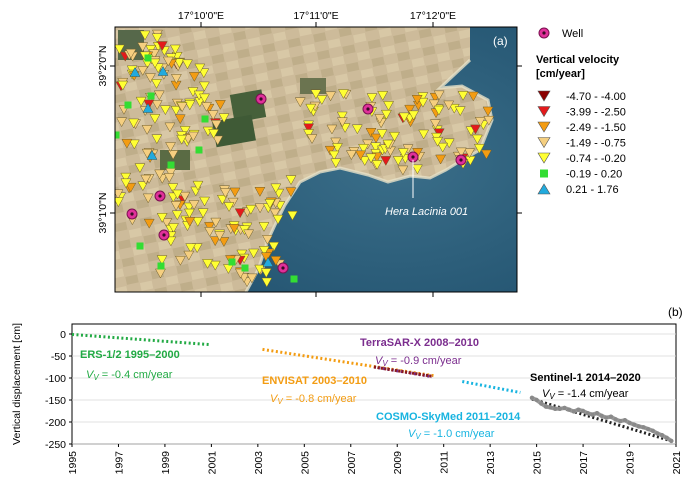 This screenshot has width=690, height=492. What do you see at coordinates (55, 379) in the screenshot?
I see `y-tick-label: -100` at bounding box center [55, 379].